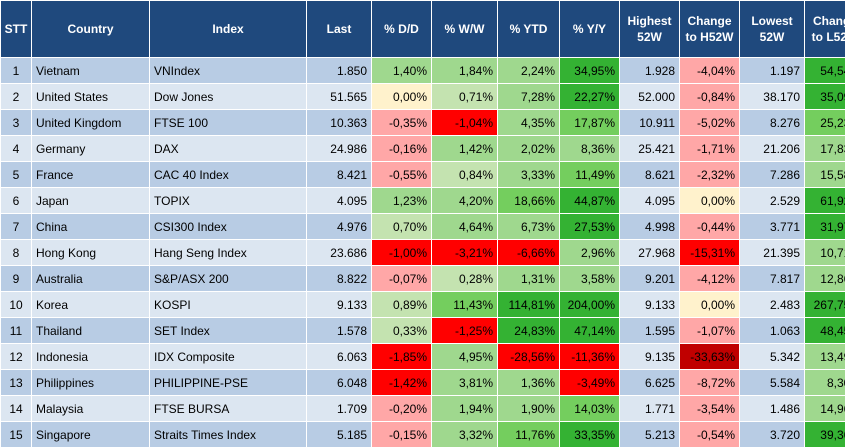 This screenshot has height=448, width=845. I want to click on cell-last: 4.976, so click(339, 227).